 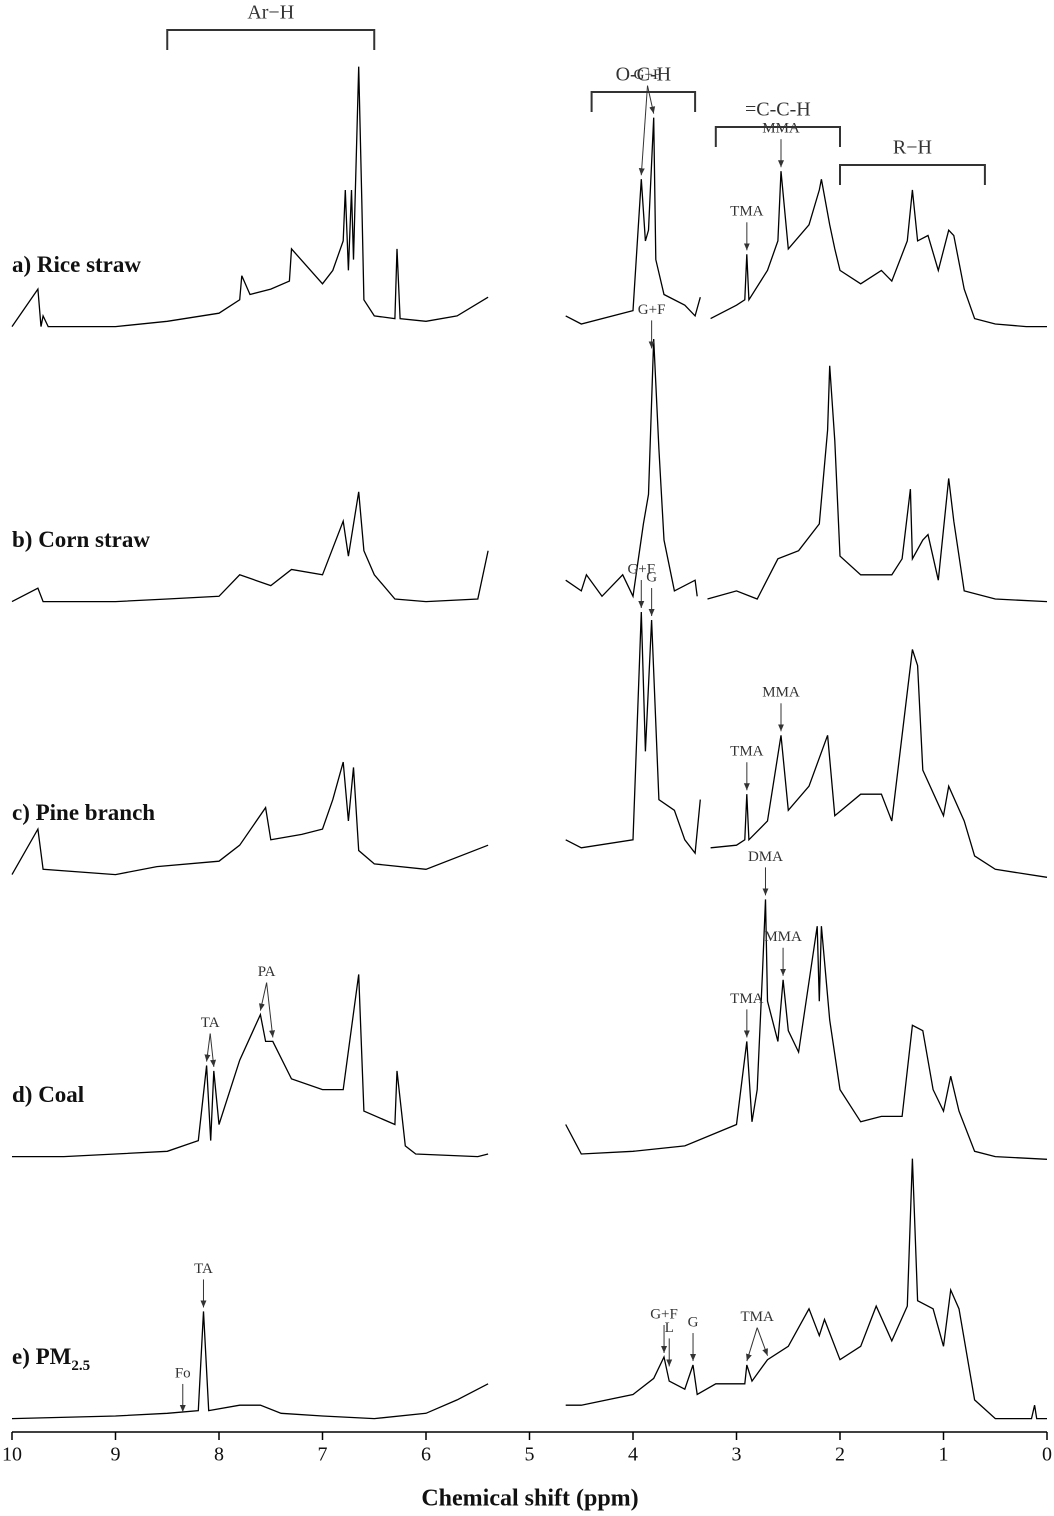 What do you see at coordinates (633, 1455) in the screenshot?
I see `x-tick-label: 4` at bounding box center [633, 1455].